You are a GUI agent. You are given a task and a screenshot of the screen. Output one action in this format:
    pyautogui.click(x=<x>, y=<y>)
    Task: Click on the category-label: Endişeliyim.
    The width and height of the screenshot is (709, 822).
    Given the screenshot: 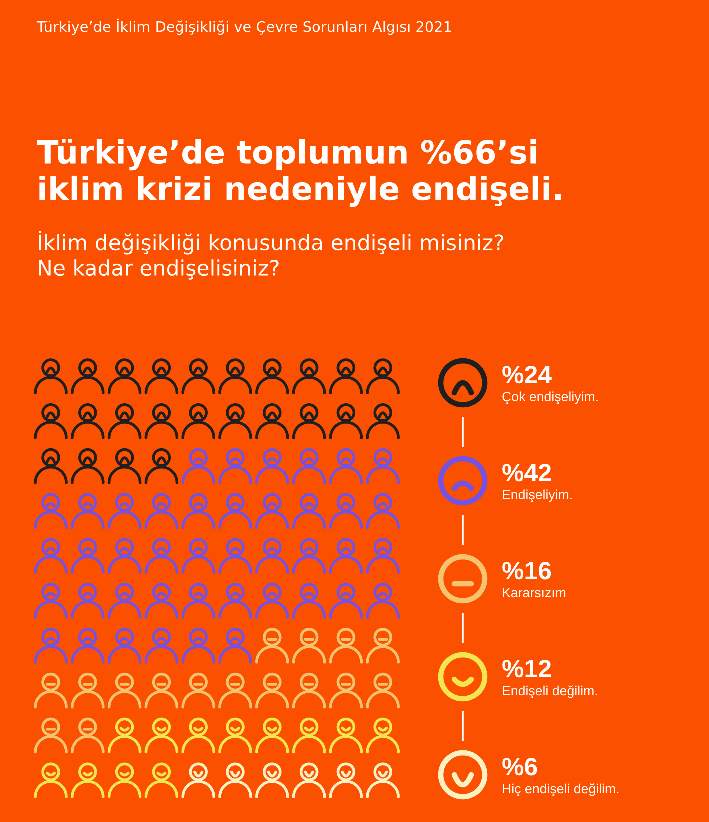 What is the action you would take?
    pyautogui.click(x=537, y=496)
    